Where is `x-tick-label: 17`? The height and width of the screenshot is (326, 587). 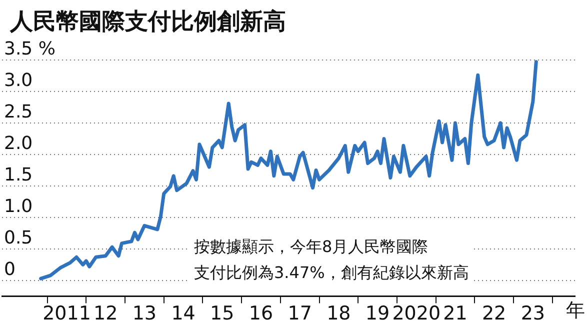
x-tick-label: 17 is located at coordinates (300, 313).